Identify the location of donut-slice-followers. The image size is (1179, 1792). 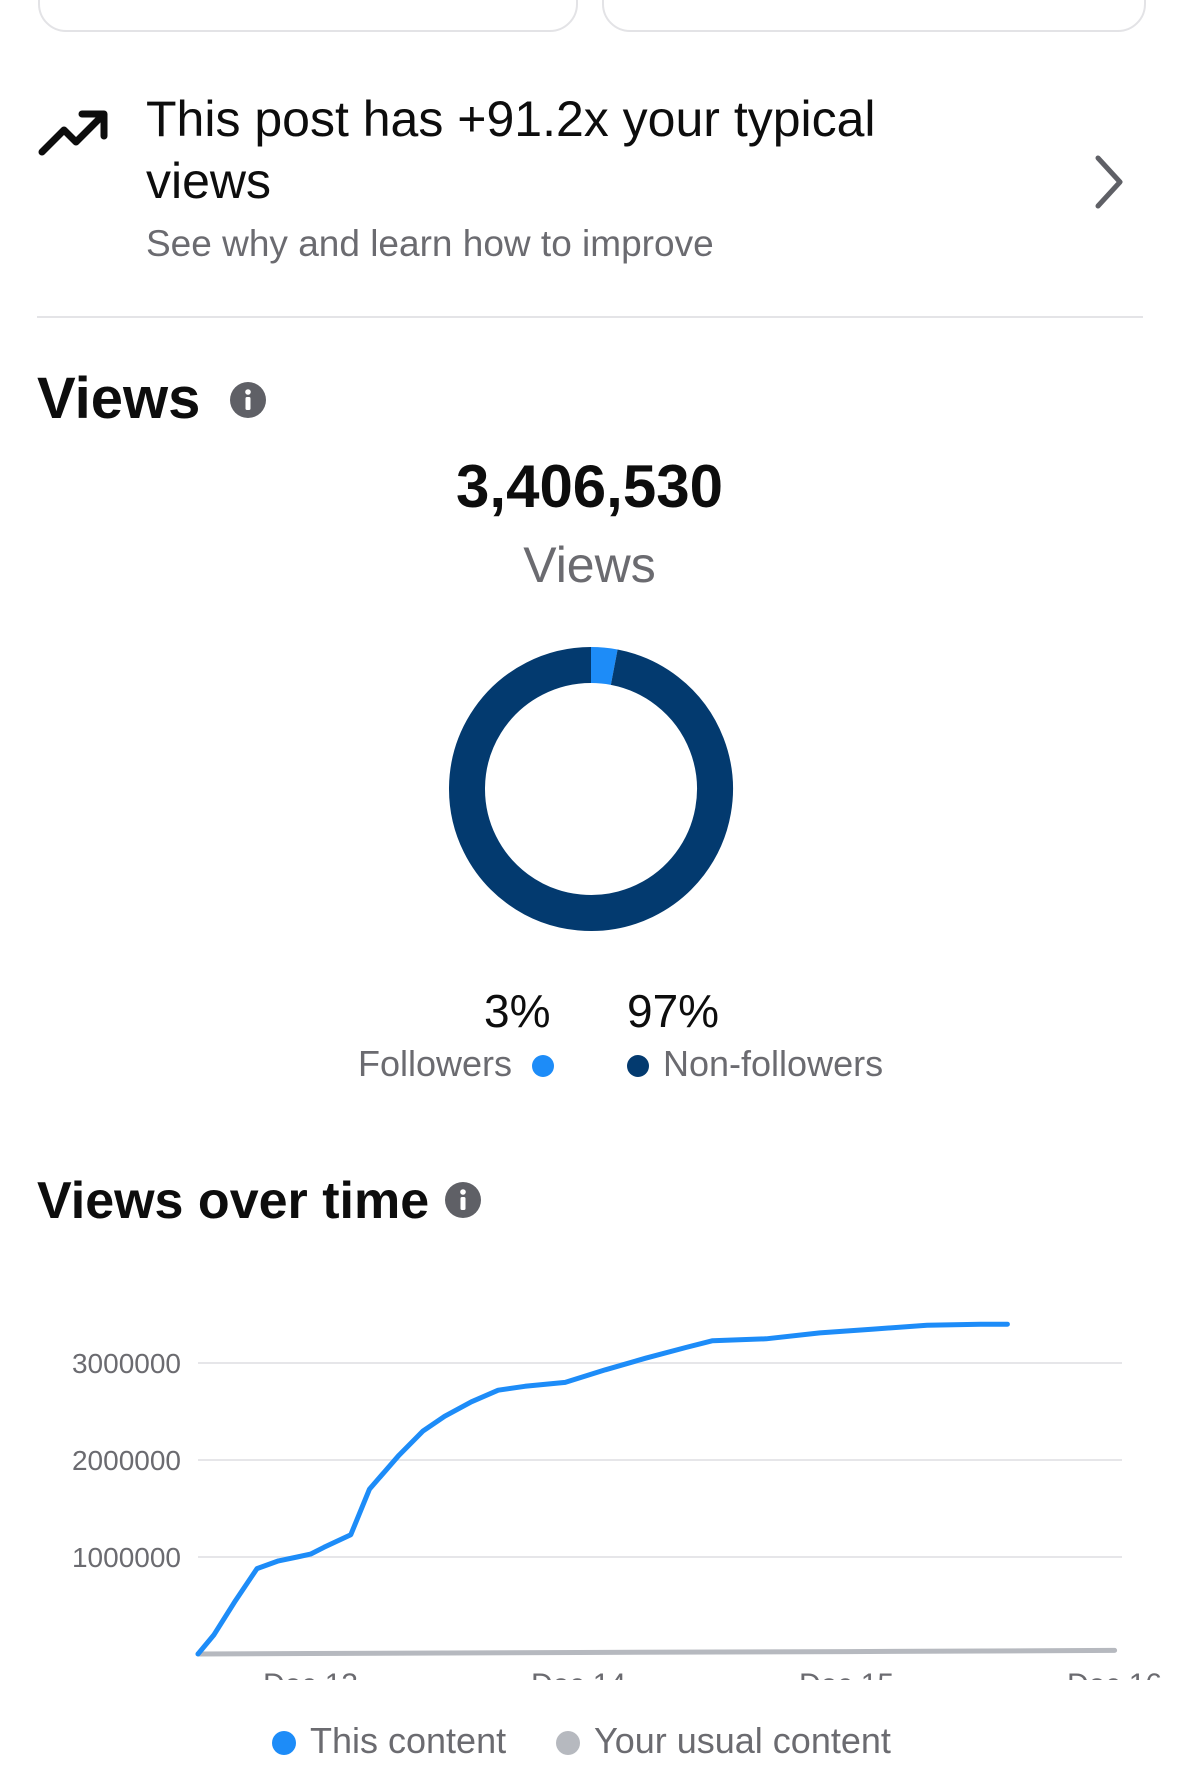
(604, 666).